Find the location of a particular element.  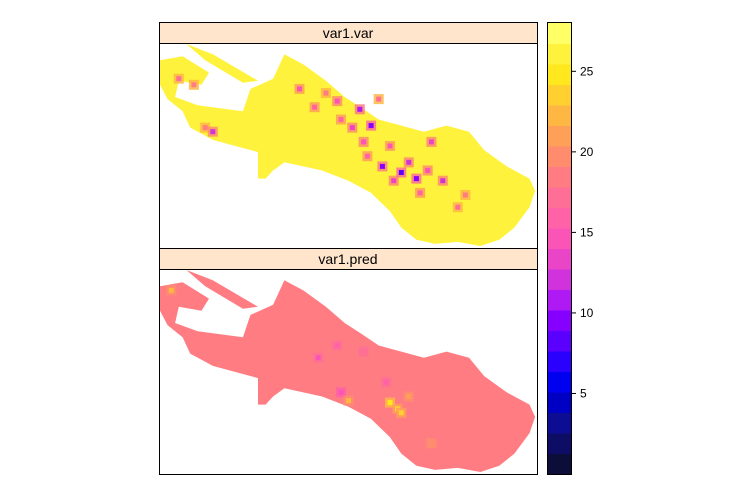

panel-top-title: var1.var is located at coordinates (348, 33).